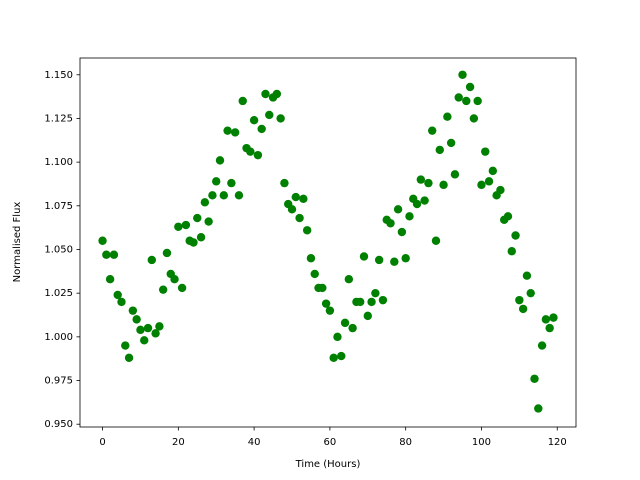 The height and width of the screenshot is (480, 640). What do you see at coordinates (58, 75) in the screenshot?
I see `y-tick-label: 1.150` at bounding box center [58, 75].